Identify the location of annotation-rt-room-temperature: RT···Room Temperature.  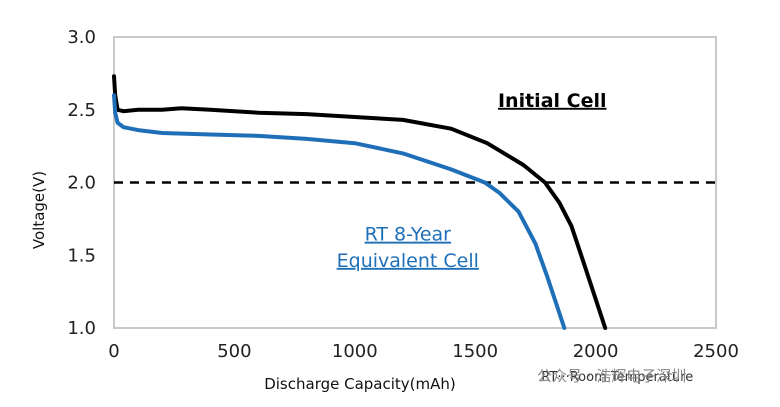
(617, 377).